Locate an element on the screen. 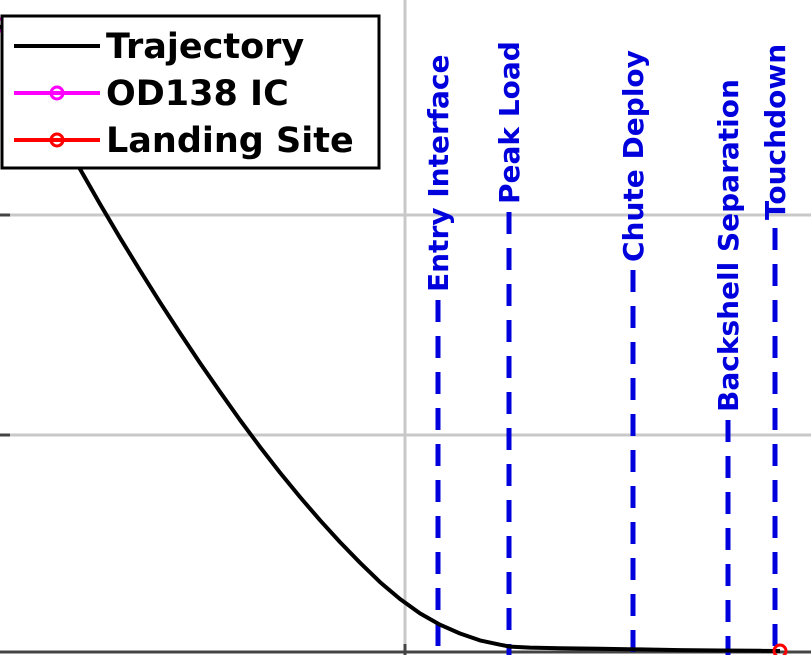 The height and width of the screenshot is (655, 811). legend: Trajectory OD138 IC Landing Site is located at coordinates (190, 92).